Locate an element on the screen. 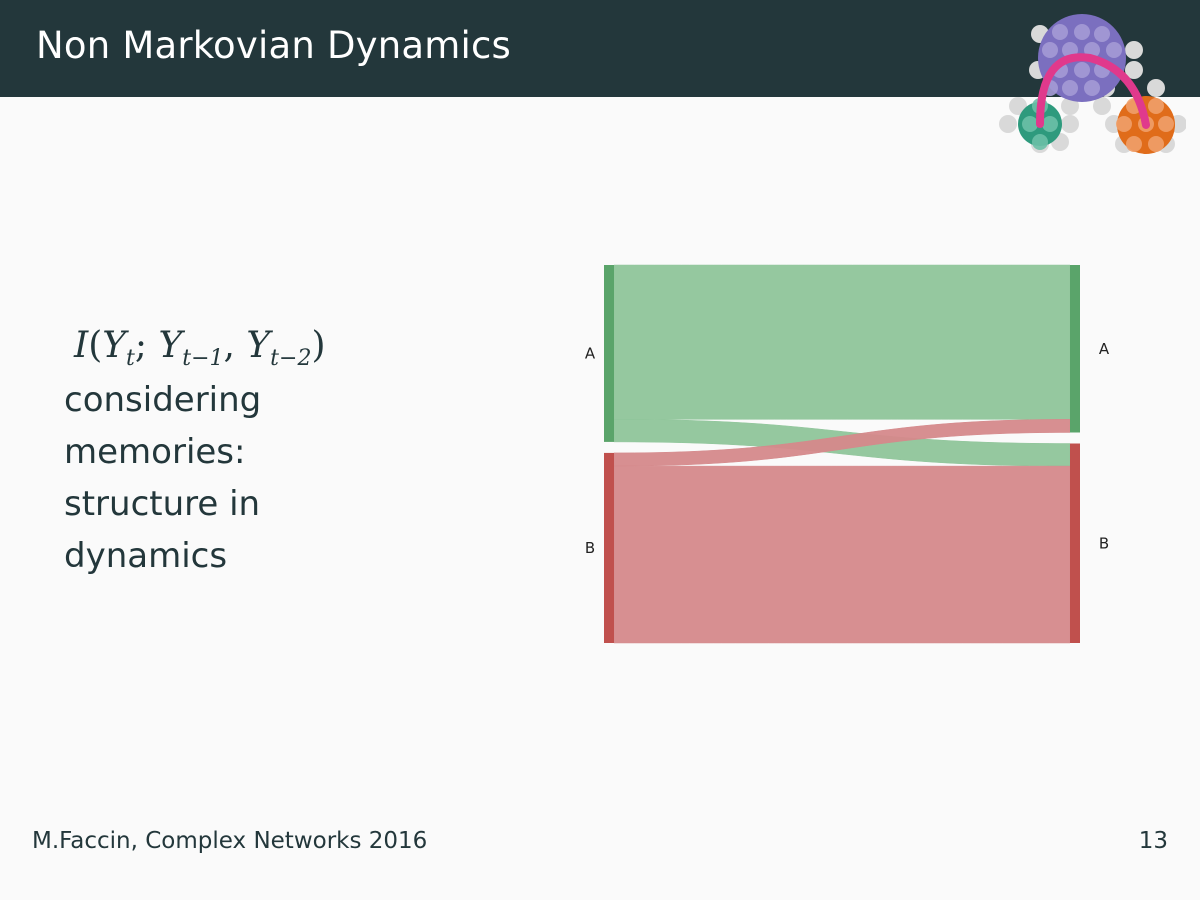 Image resolution: width=1200 pixels, height=900 pixels. flow-a-to-a is located at coordinates (842, 342).